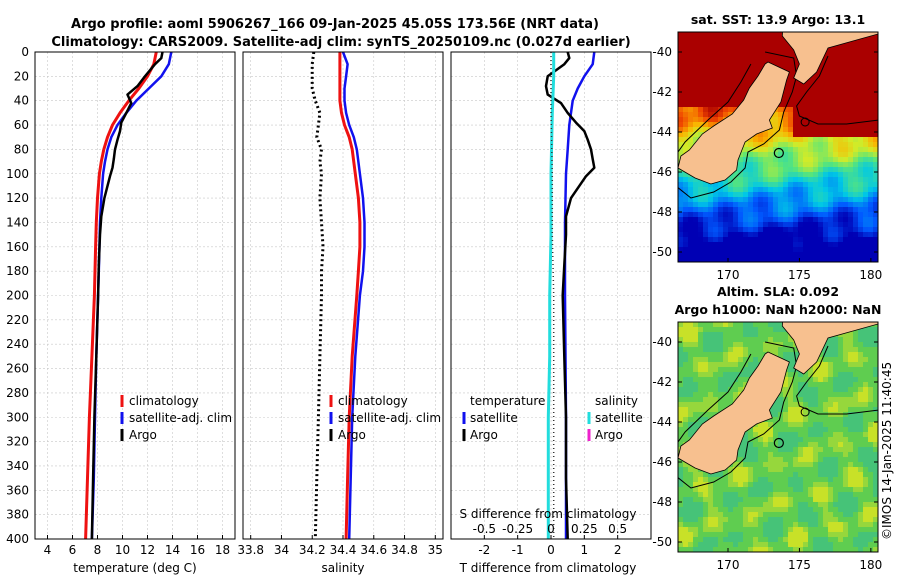 Image resolution: width=900 pixels, height=580 pixels. What do you see at coordinates (98, 550) in the screenshot?
I see `temperature-tick-label: 8` at bounding box center [98, 550].